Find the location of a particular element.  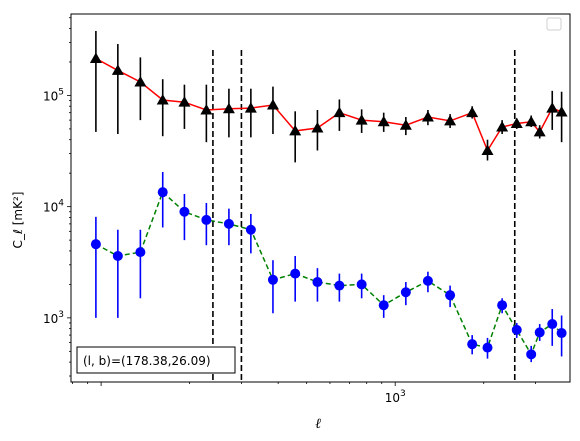

coordinate-annotation: (l, b)=(178.38,26.09) is located at coordinates (156, 360).